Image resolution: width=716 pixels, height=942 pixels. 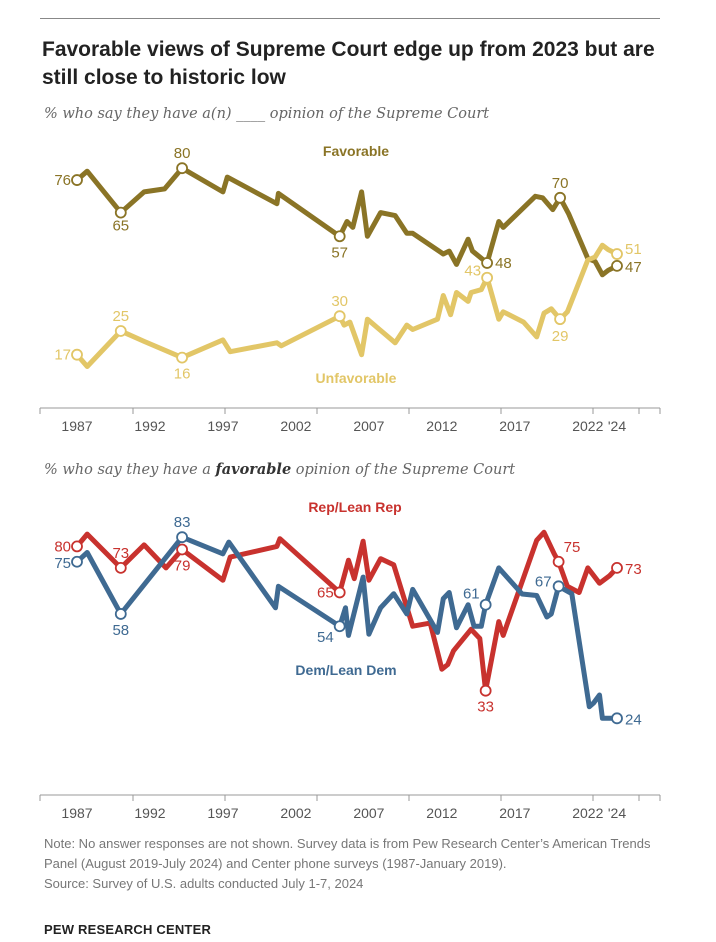 I want to click on data-label: 58, so click(x=120, y=630).